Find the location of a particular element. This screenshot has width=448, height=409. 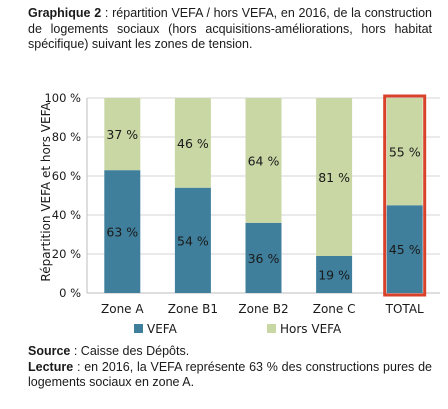

x-category-label: Zone B2 is located at coordinates (263, 309).